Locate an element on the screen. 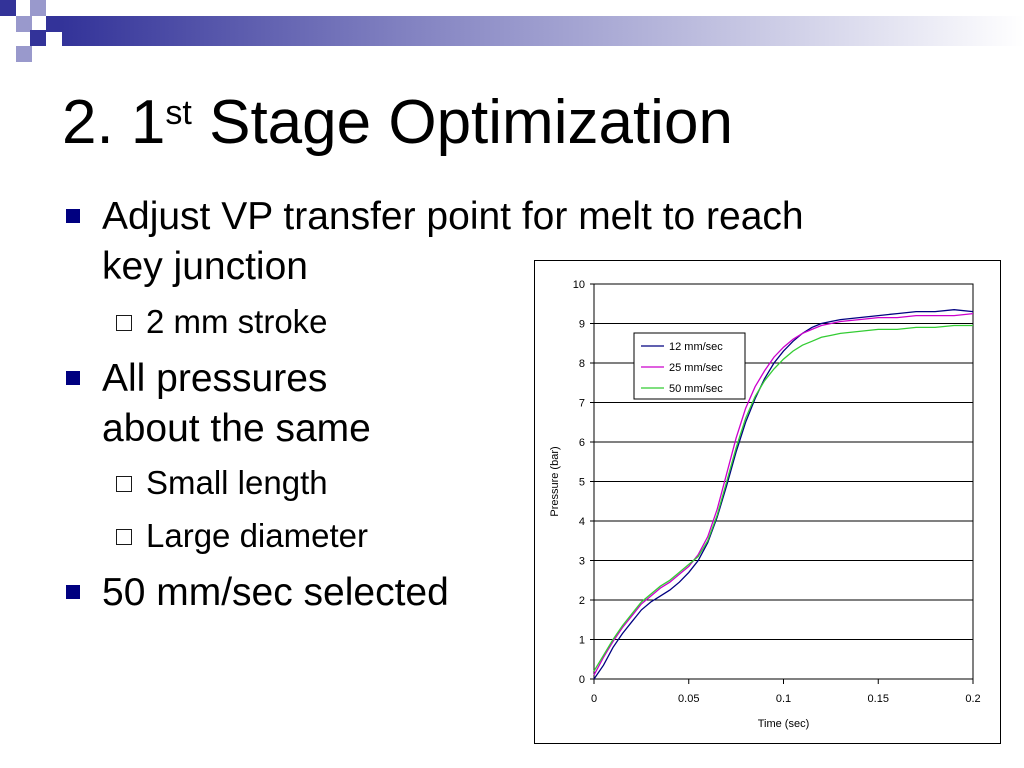  y-tick-label: 3 is located at coordinates (582, 562).